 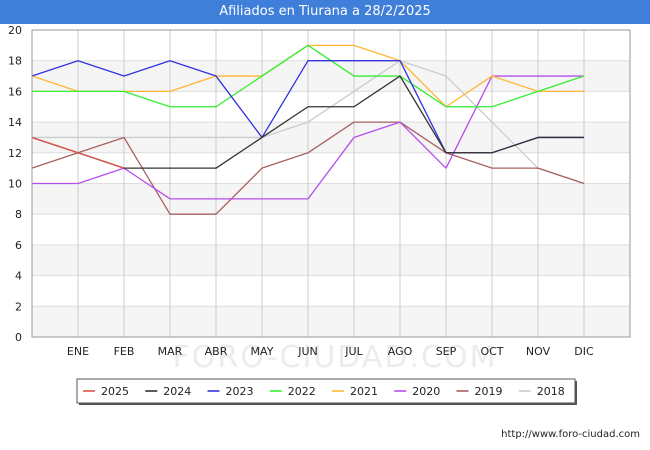 What do you see at coordinates (15, 91) in the screenshot?
I see `y-tick-label: 16` at bounding box center [15, 91].